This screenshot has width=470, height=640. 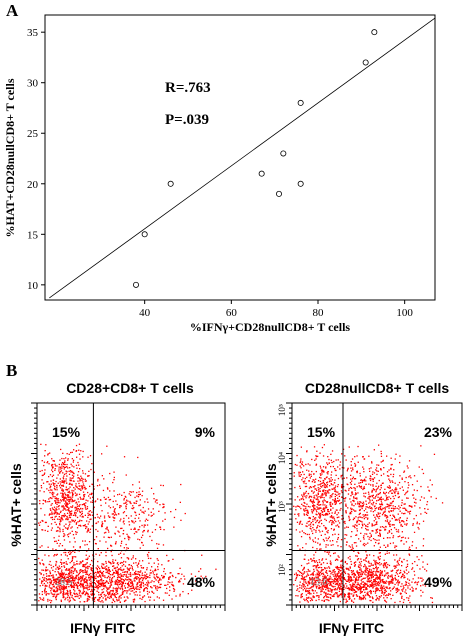 I want to click on point, so click(x=170, y=183).